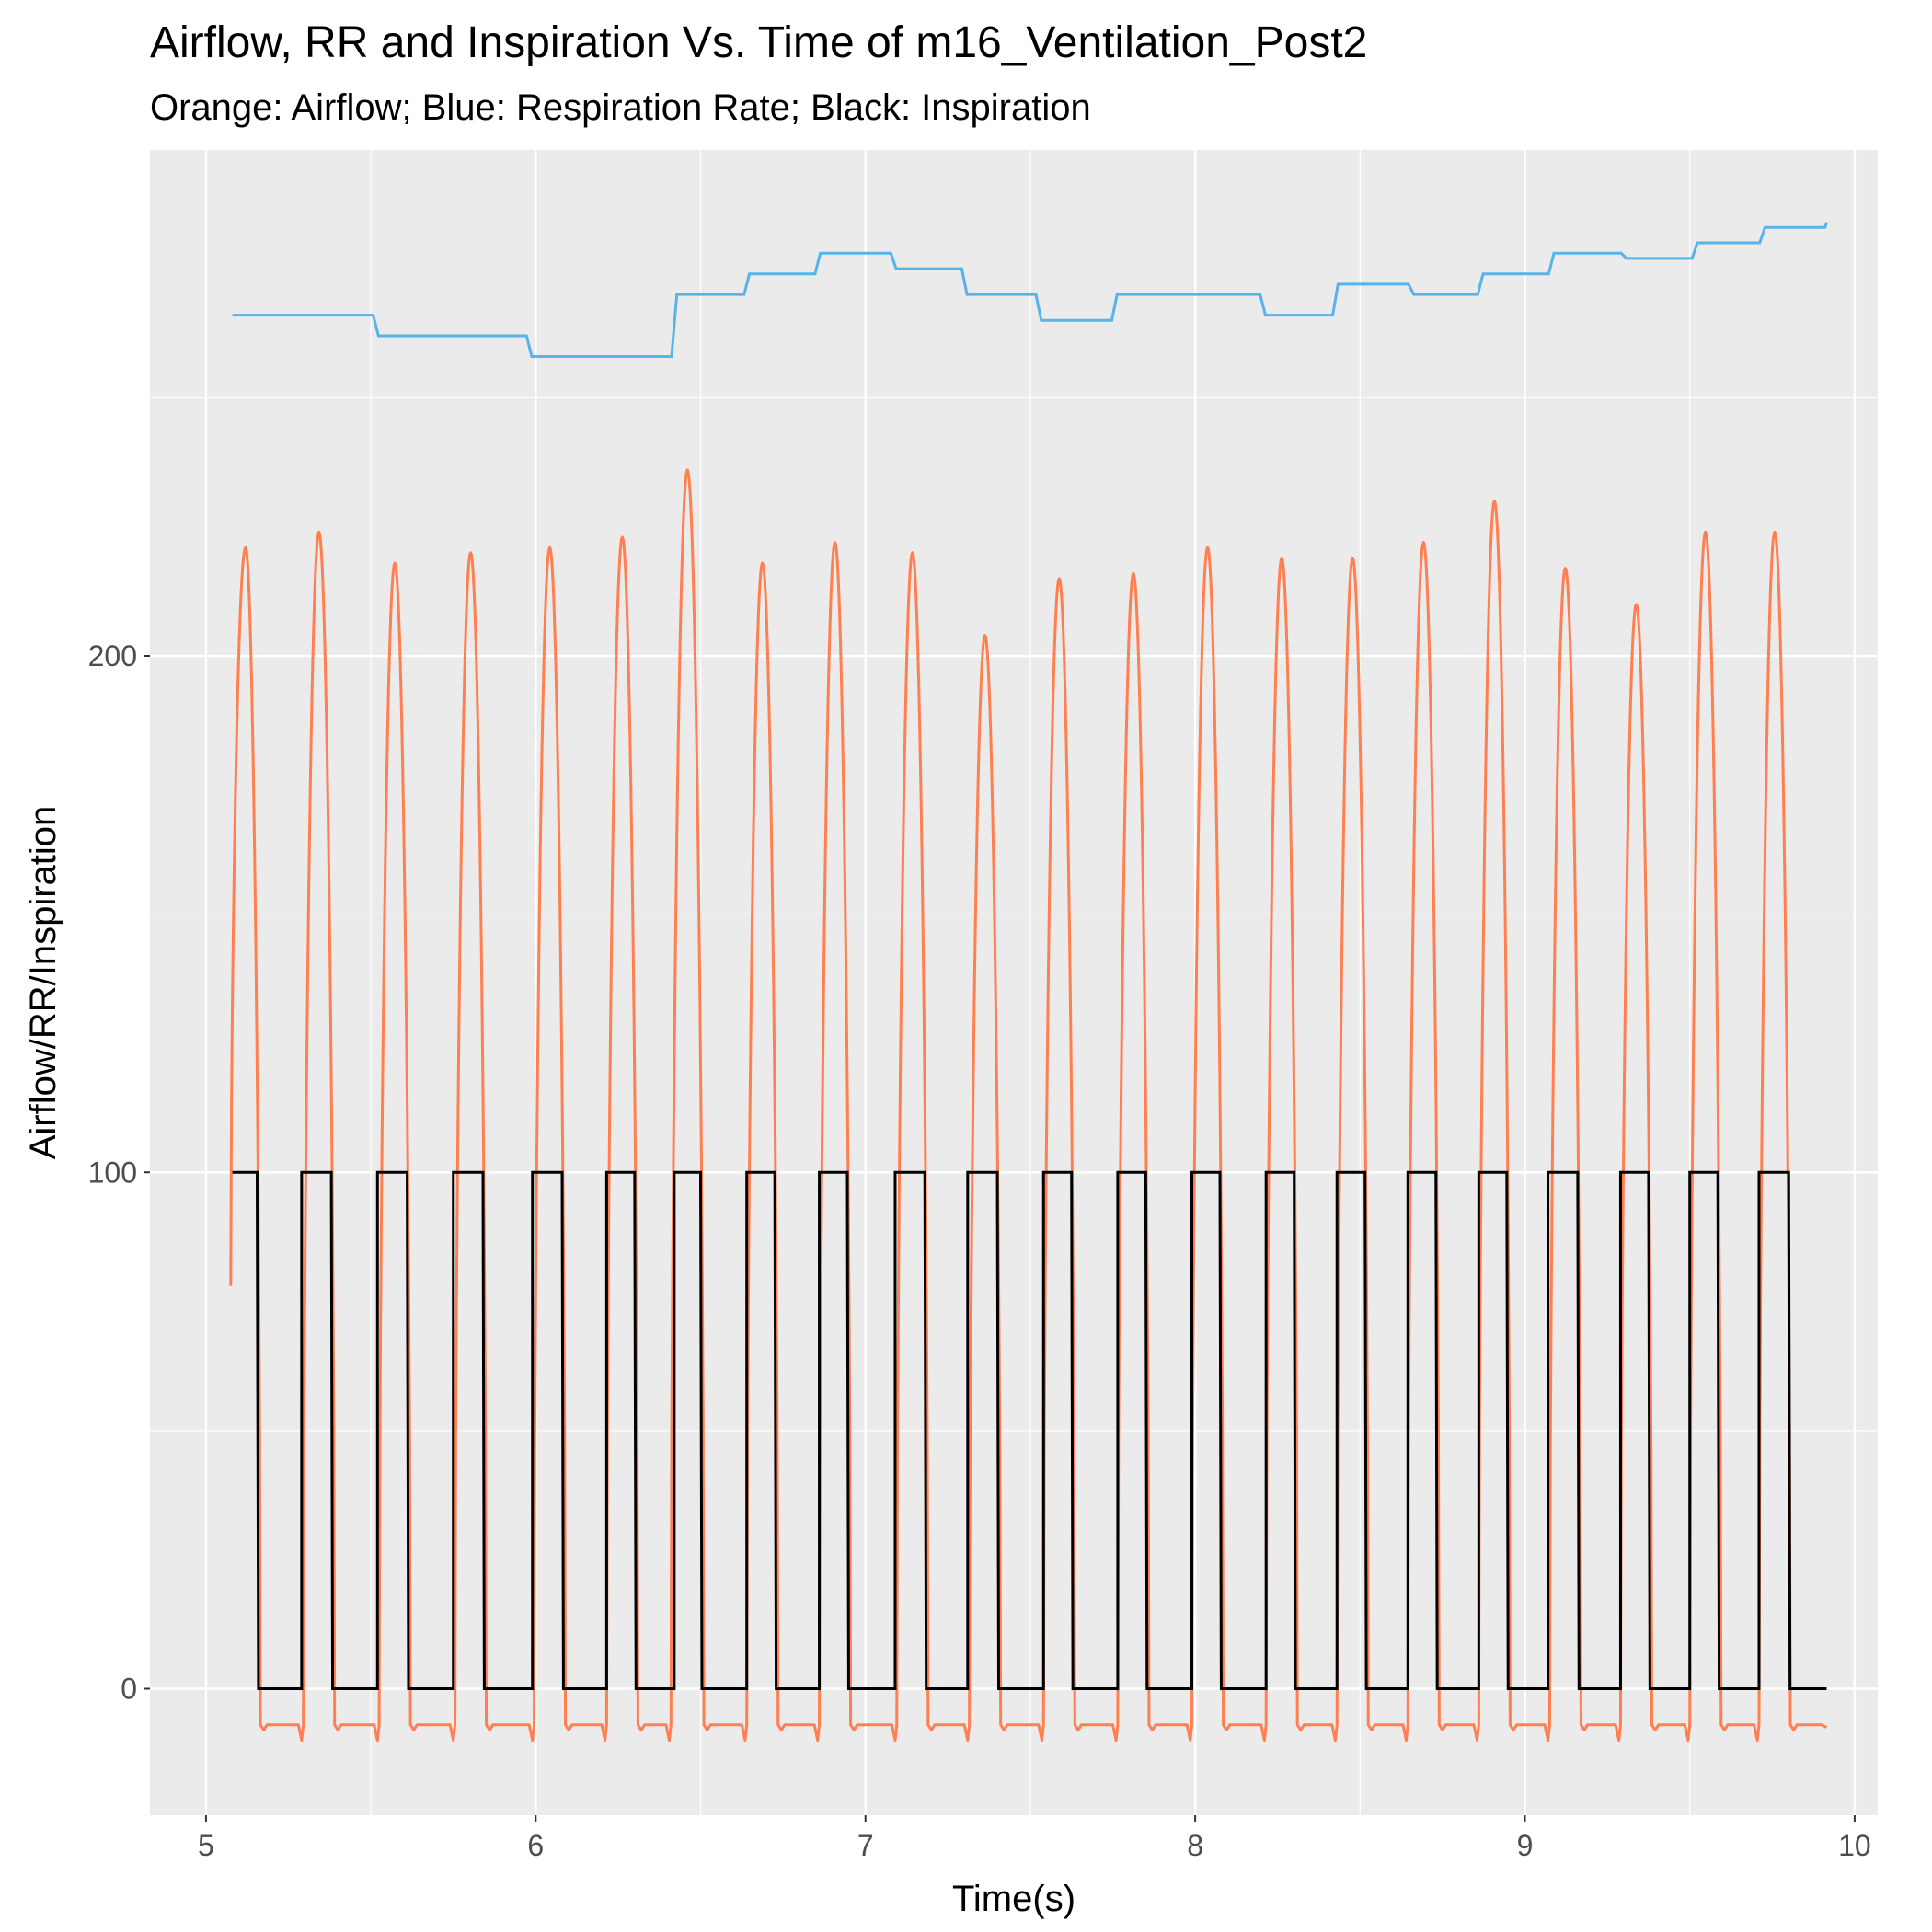 The height and width of the screenshot is (1932, 1932). What do you see at coordinates (112, 1172) in the screenshot?
I see `y-tick-label: 100` at bounding box center [112, 1172].